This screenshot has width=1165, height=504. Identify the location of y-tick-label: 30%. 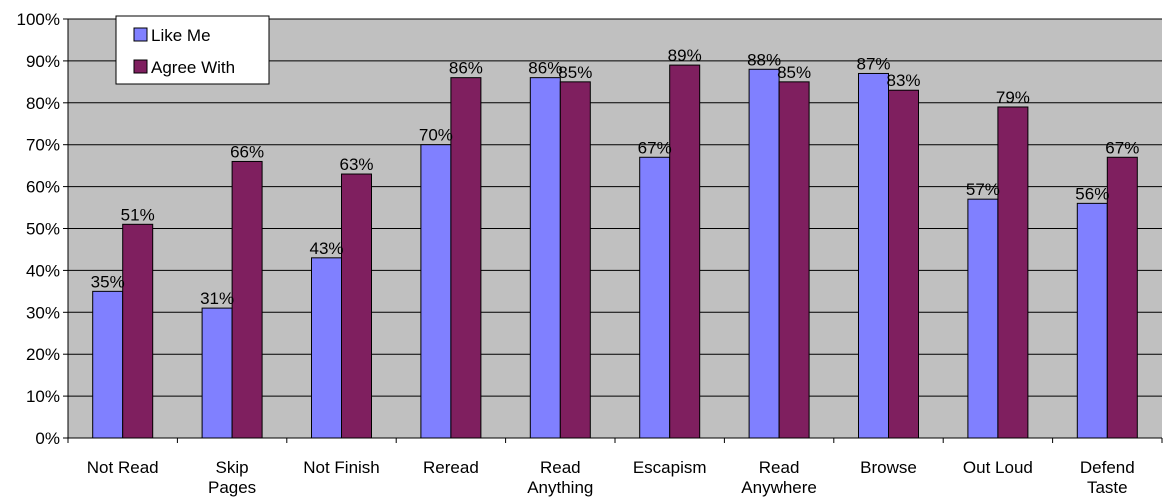
(43, 312).